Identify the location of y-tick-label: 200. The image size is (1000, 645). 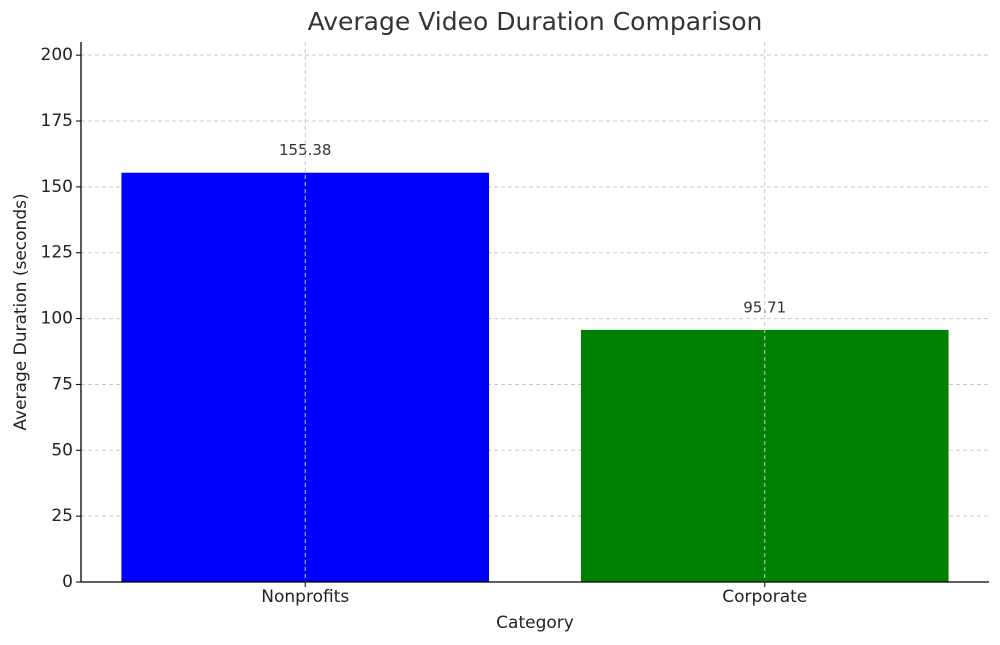
(57, 55).